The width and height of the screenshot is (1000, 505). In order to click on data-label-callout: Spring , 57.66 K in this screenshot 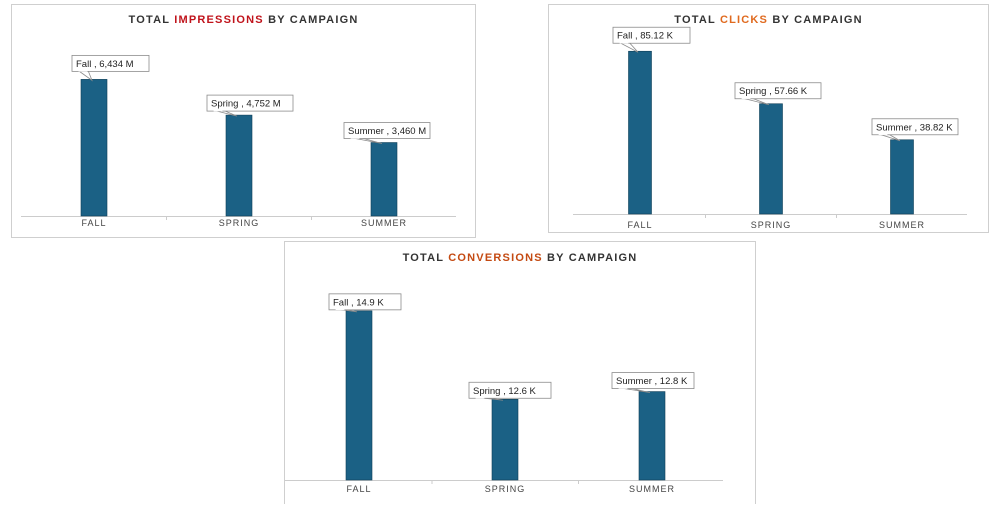, I will do `click(778, 94)`.